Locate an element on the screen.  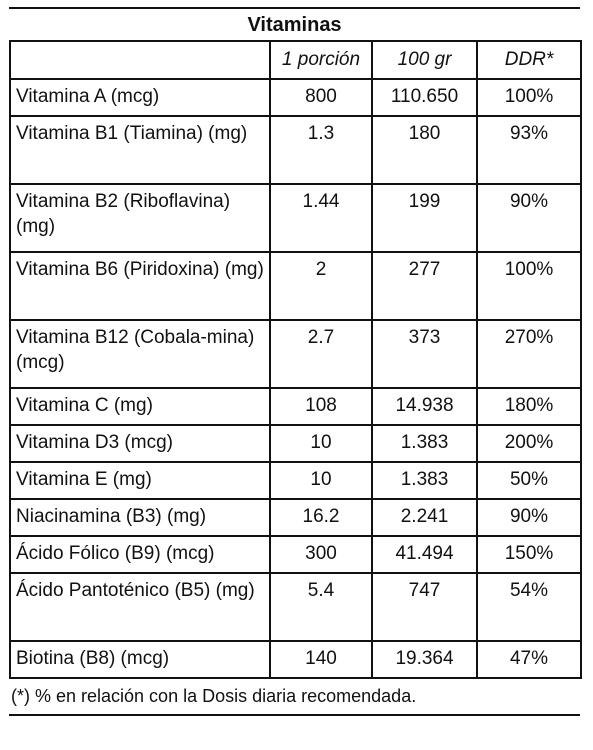
bottom-rule is located at coordinates (294, 715).